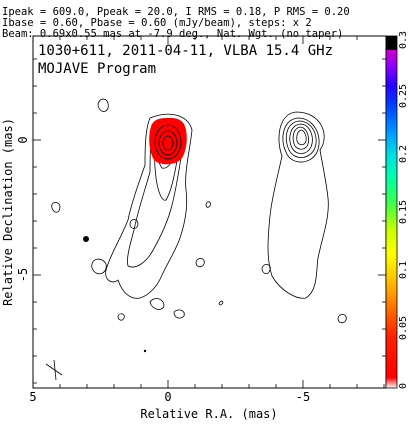 Image resolution: width=409 pixels, height=424 pixels. I want to click on pol-contour-outer, so click(298, 205).